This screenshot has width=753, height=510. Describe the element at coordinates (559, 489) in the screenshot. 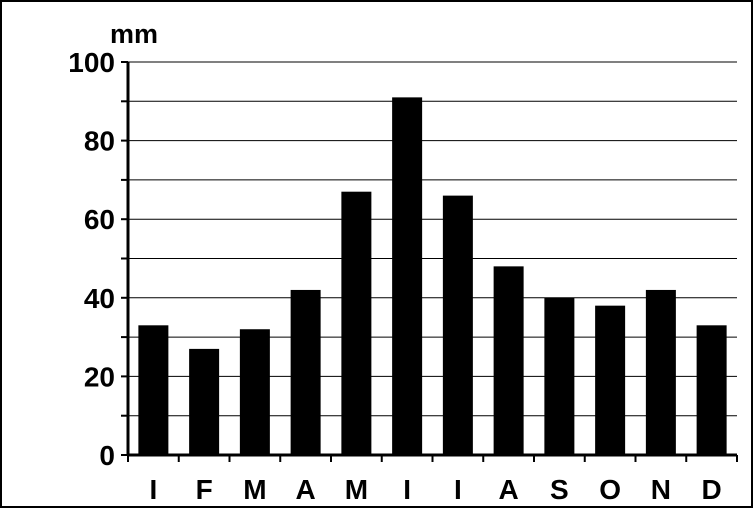

I see `x-tick-label: S` at that location.